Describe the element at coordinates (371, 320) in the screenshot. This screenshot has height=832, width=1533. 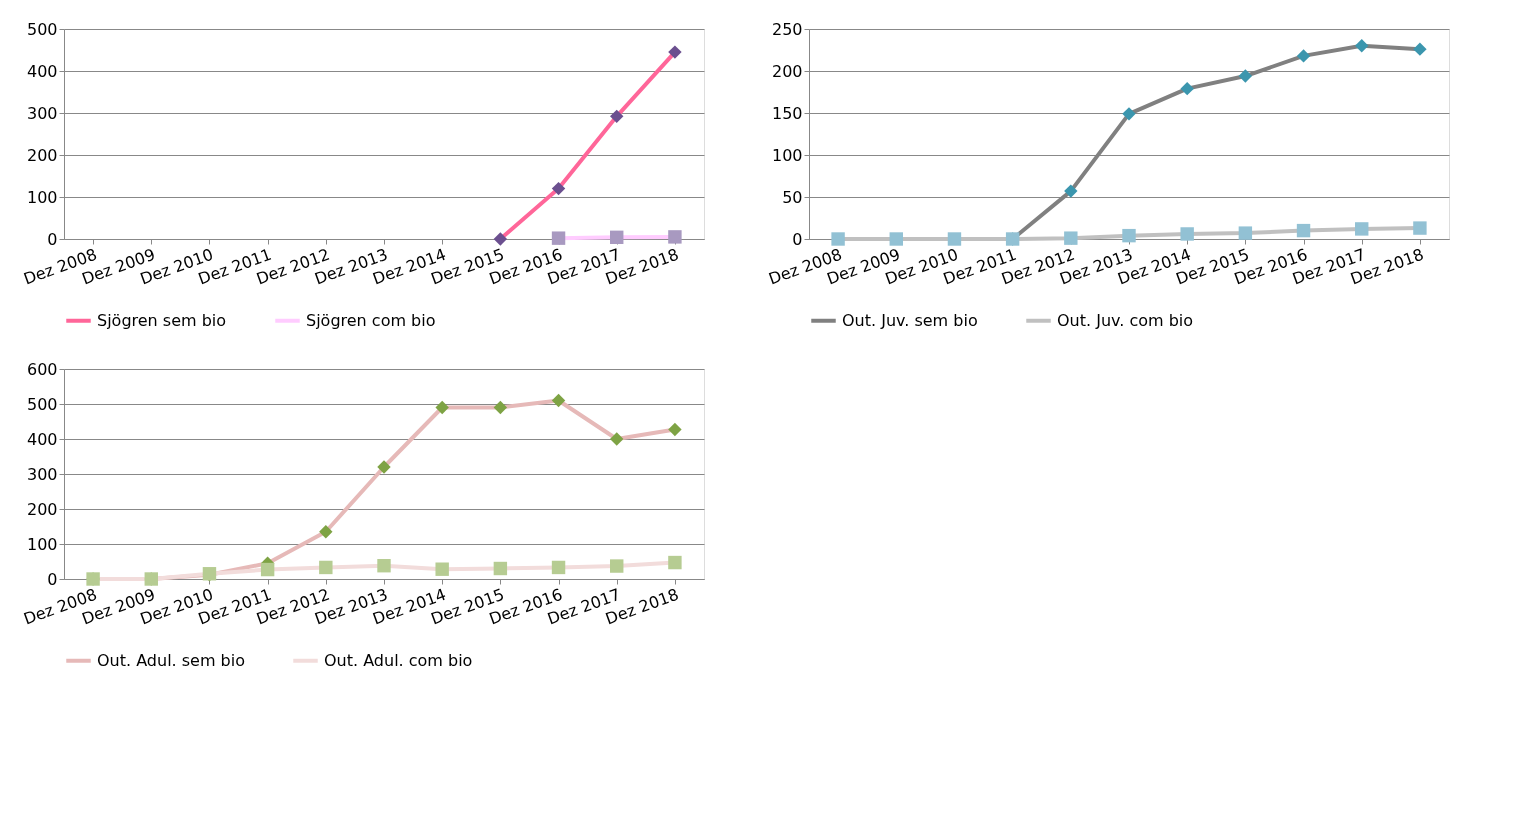
I see `legend-label: Sjögren com bio` at that location.